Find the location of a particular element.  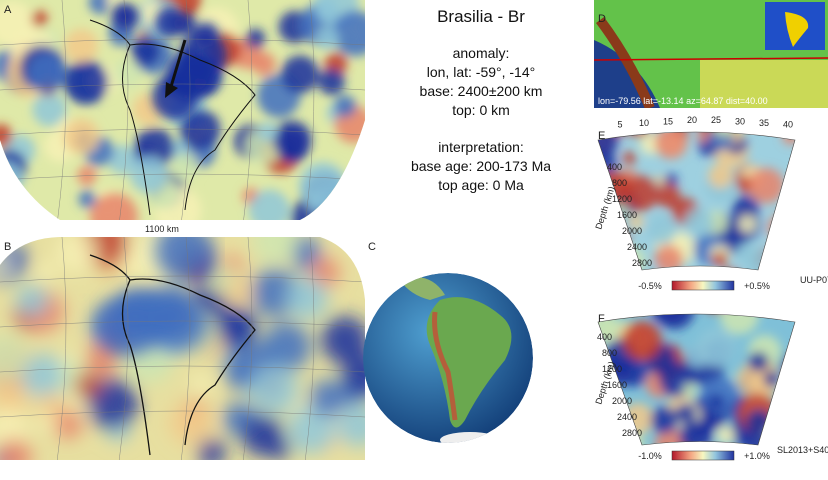

y-tick-label: 400 is located at coordinates (604, 337).